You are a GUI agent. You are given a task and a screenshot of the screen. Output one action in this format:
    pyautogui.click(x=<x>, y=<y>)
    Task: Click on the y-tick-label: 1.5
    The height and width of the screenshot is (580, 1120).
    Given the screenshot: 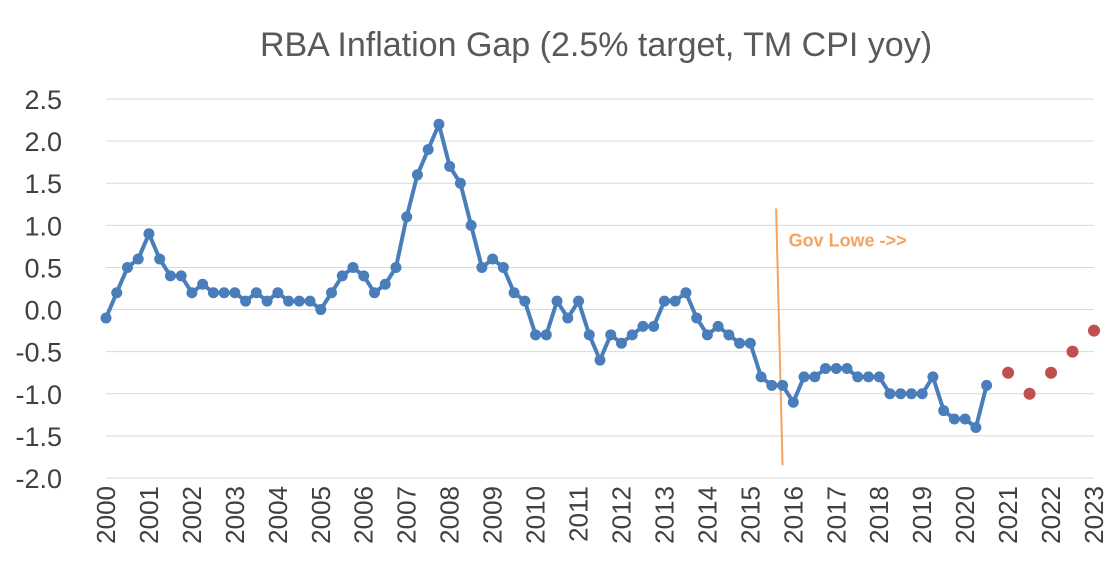 What is the action you would take?
    pyautogui.click(x=43, y=184)
    